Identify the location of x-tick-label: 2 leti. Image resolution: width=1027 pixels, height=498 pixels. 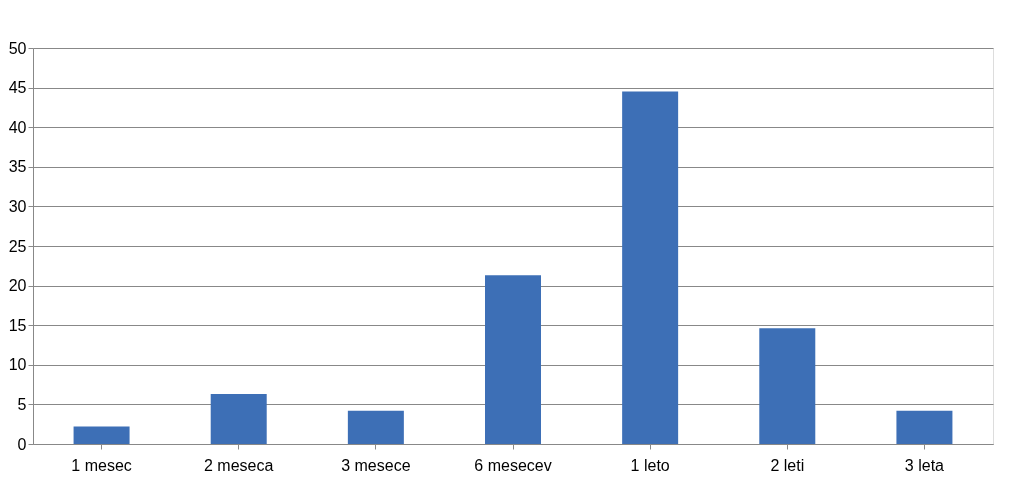
(787, 465).